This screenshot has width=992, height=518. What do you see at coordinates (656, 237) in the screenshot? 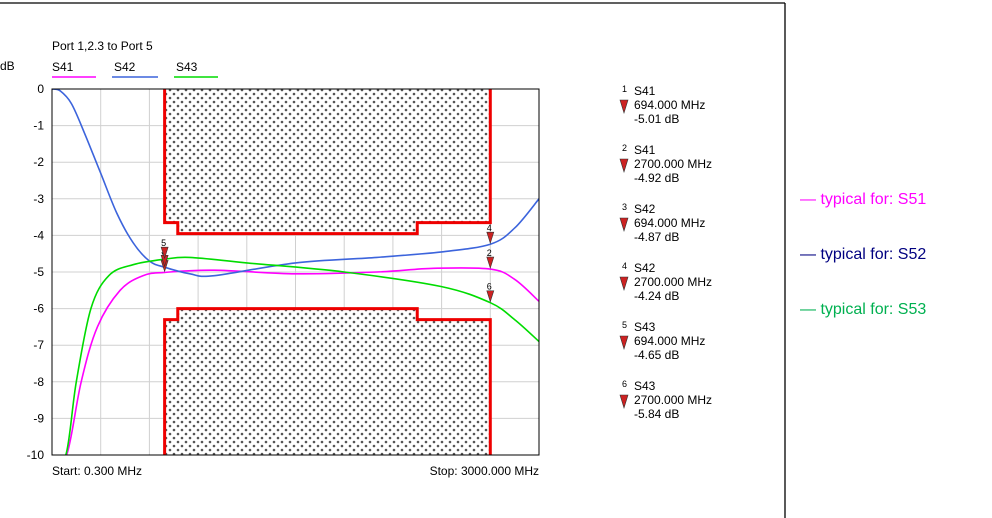
I see `marker-entry-value: -4.87 dB` at bounding box center [656, 237].